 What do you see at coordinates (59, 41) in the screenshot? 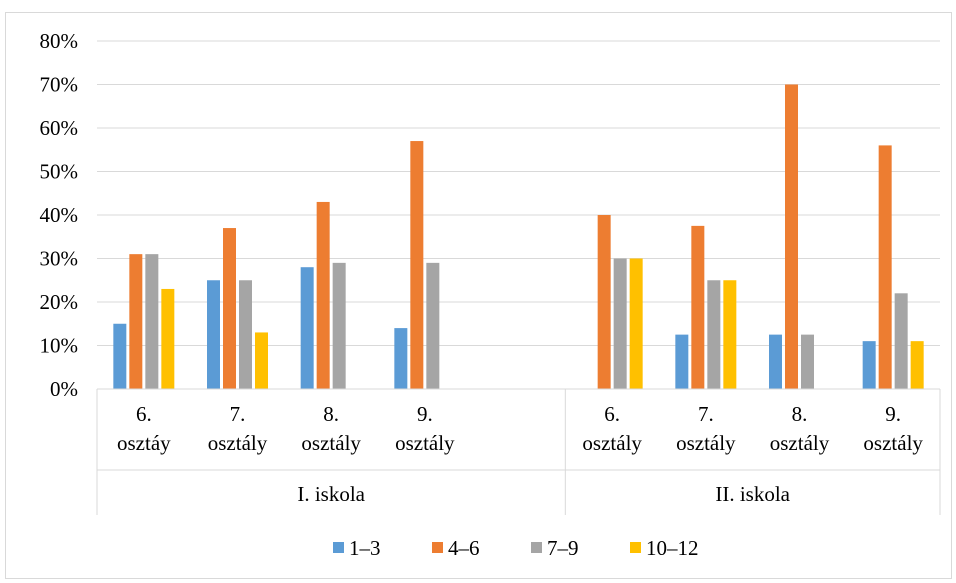
I see `y-tick-label: 80%` at bounding box center [59, 41].